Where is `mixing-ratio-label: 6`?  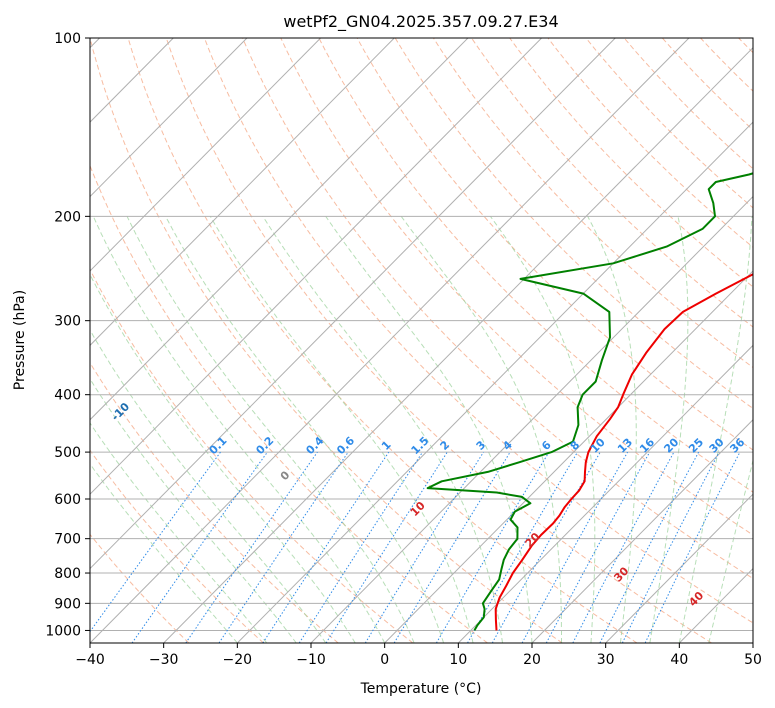
mixing-ratio-label: 6 is located at coordinates (546, 445).